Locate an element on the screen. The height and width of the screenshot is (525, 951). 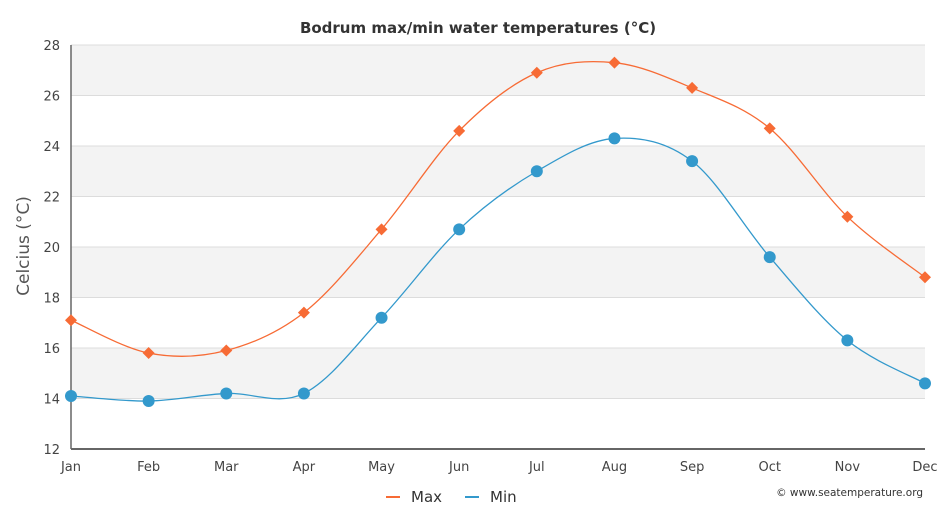
x-tick-label: Aug is located at coordinates (614, 467).